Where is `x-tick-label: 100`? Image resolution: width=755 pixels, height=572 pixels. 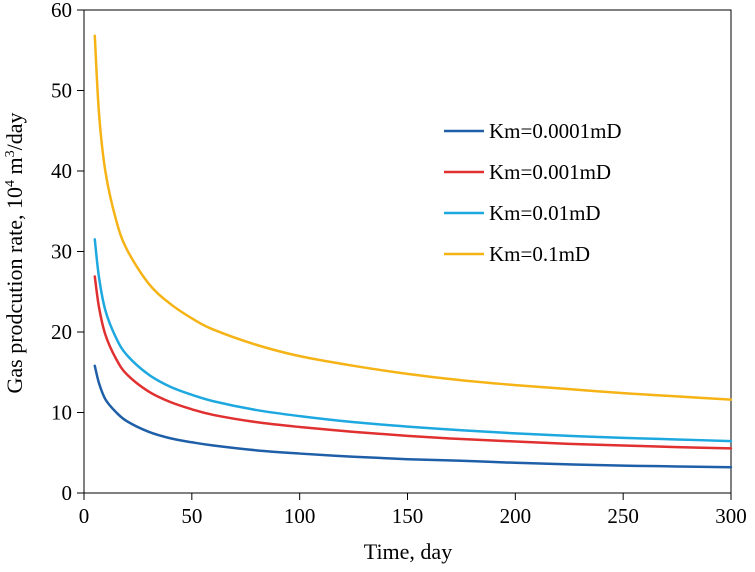
x-tick-label: 100 is located at coordinates (300, 516).